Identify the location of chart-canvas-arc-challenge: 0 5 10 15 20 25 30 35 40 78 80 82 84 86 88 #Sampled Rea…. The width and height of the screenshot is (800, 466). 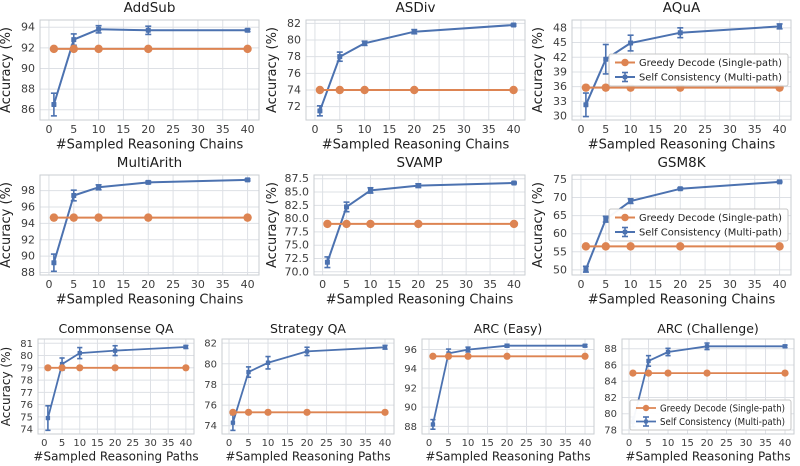
(699, 401).